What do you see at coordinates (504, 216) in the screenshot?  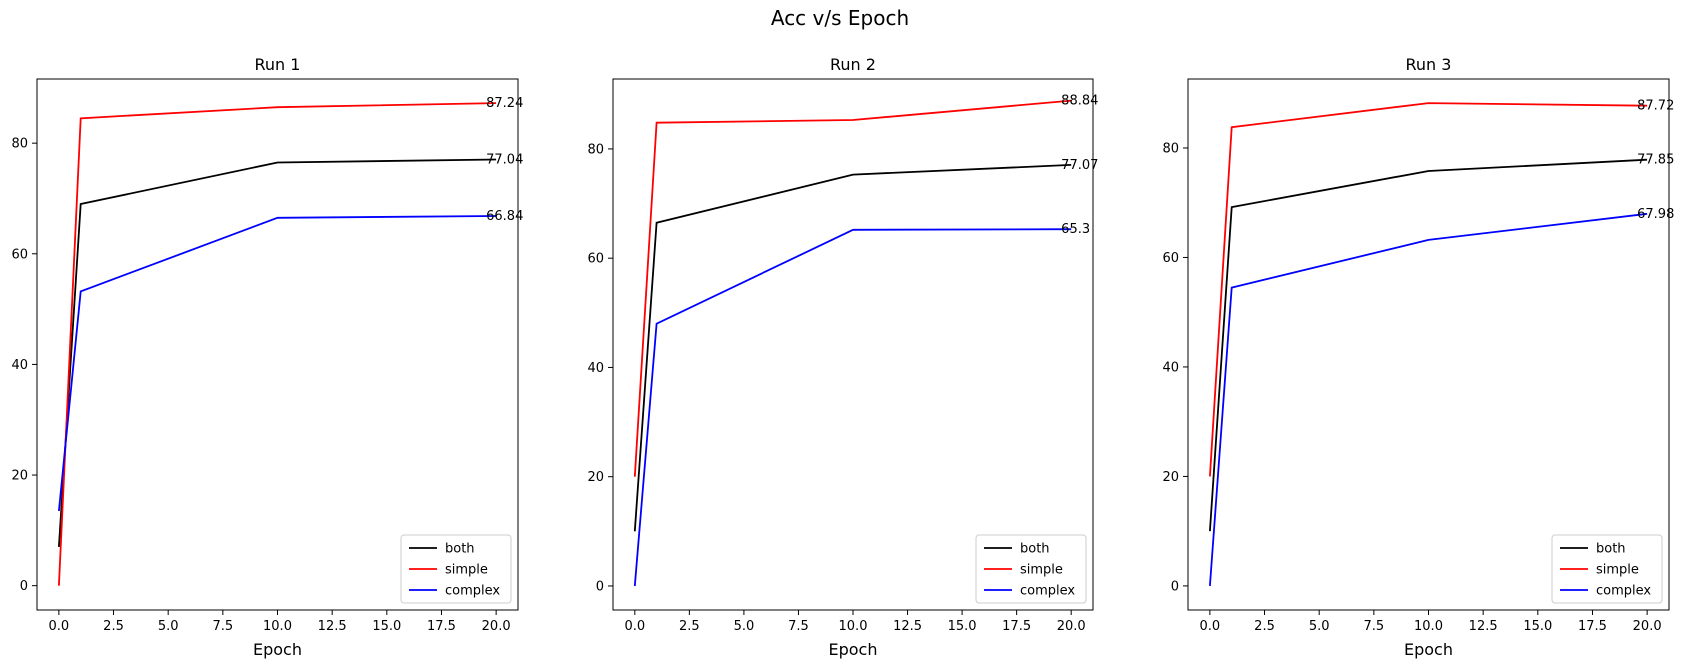 I see `end-value-label: 66.84` at bounding box center [504, 216].